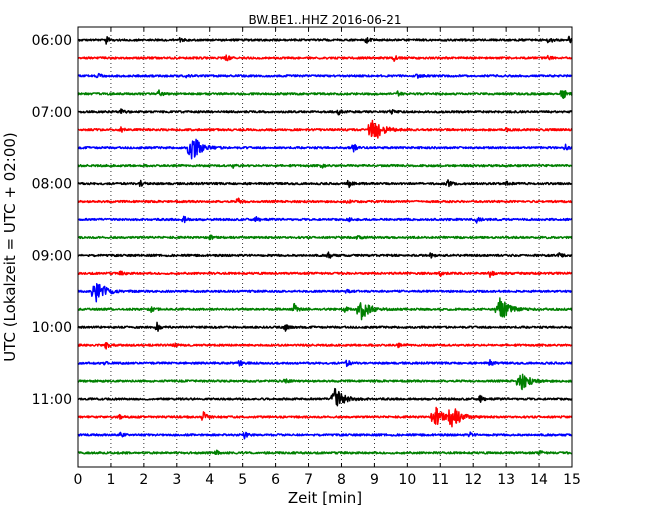 The width and height of the screenshot is (650, 520). What do you see at coordinates (52, 41) in the screenshot?
I see `y-tick-label: 06:00` at bounding box center [52, 41].